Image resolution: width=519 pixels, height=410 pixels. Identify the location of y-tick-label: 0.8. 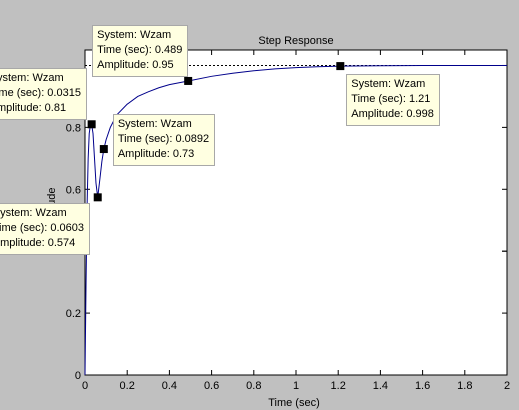
(73, 128).